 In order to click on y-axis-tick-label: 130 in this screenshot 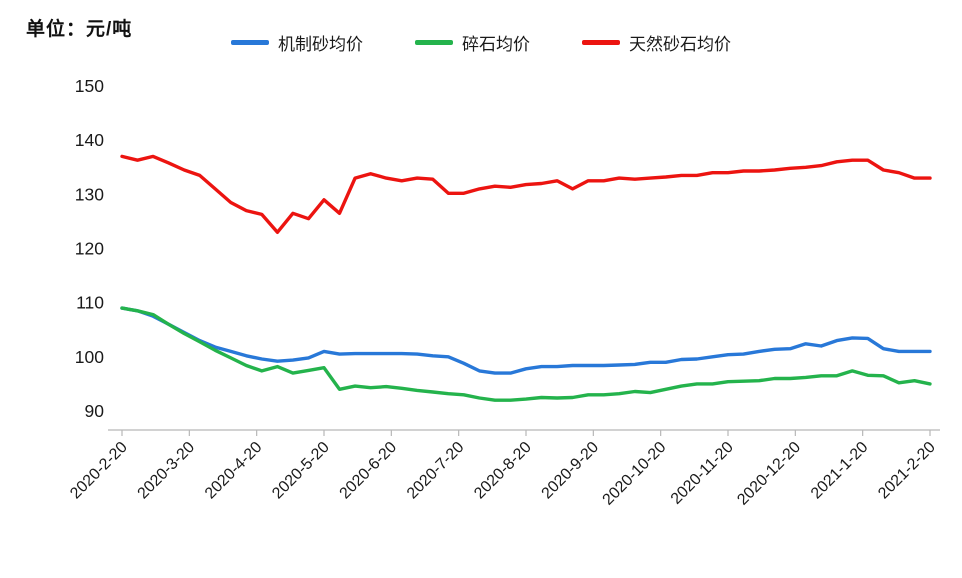, I will do `click(89, 194)`.